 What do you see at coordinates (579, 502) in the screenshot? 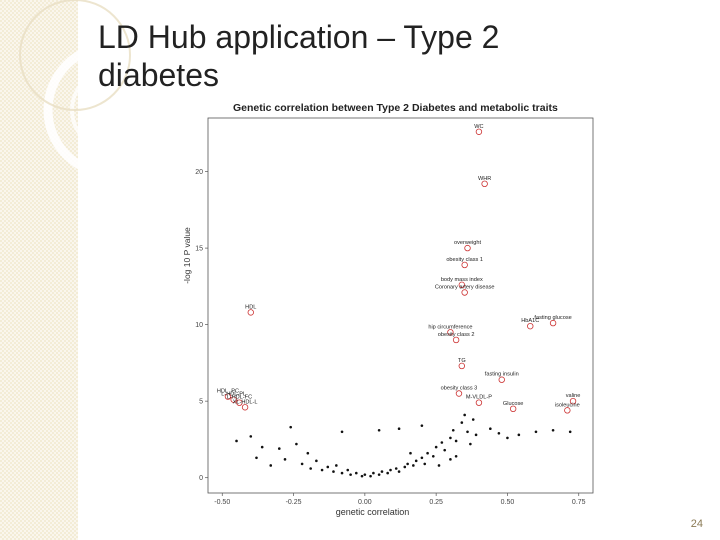
I see `x-tick-label: 0.75` at bounding box center [579, 502].